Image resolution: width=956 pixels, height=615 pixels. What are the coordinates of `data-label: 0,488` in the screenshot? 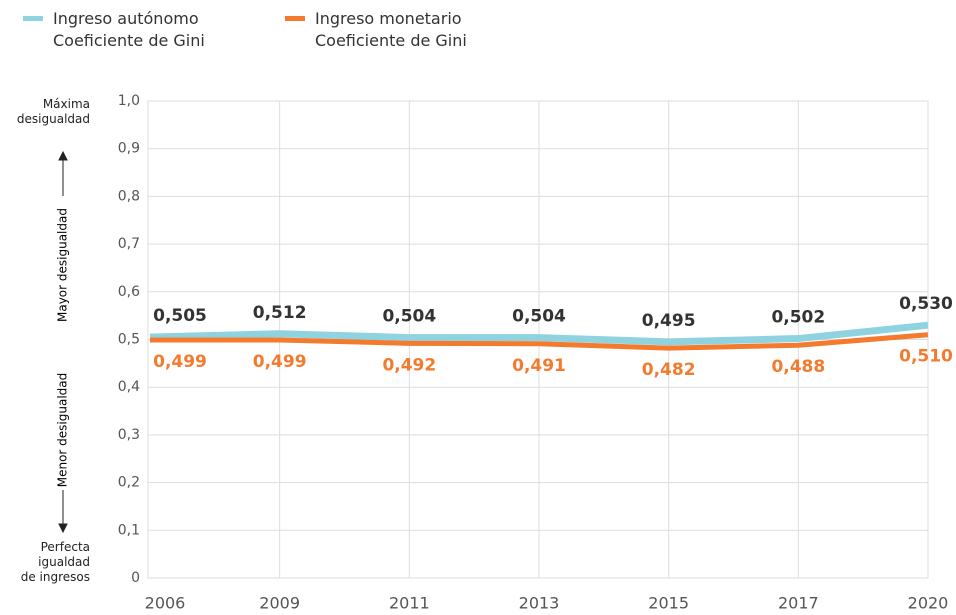 It's located at (798, 367).